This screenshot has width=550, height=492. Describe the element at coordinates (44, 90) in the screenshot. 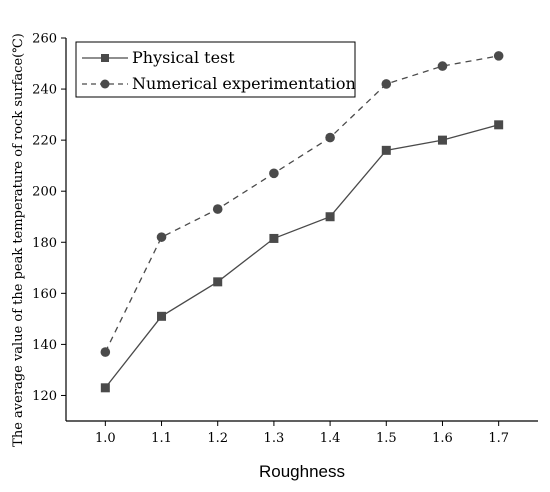

I see `y-tick-label: 240` at that location.